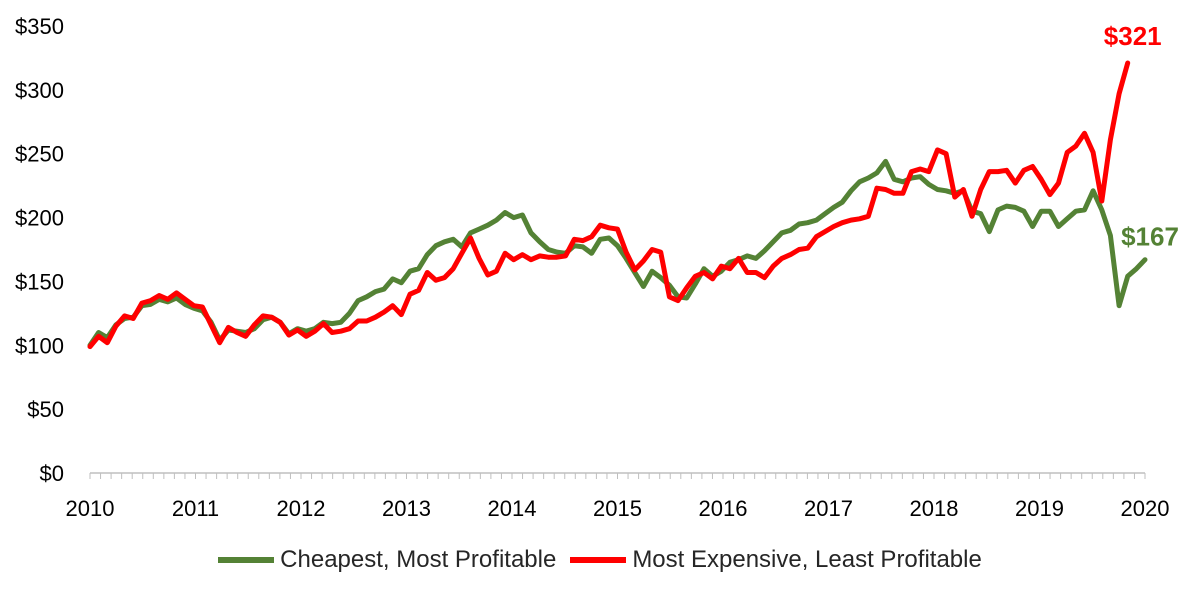 This screenshot has width=1200, height=591. Describe the element at coordinates (45, 409) in the screenshot. I see `y-tick-label: $50` at that location.